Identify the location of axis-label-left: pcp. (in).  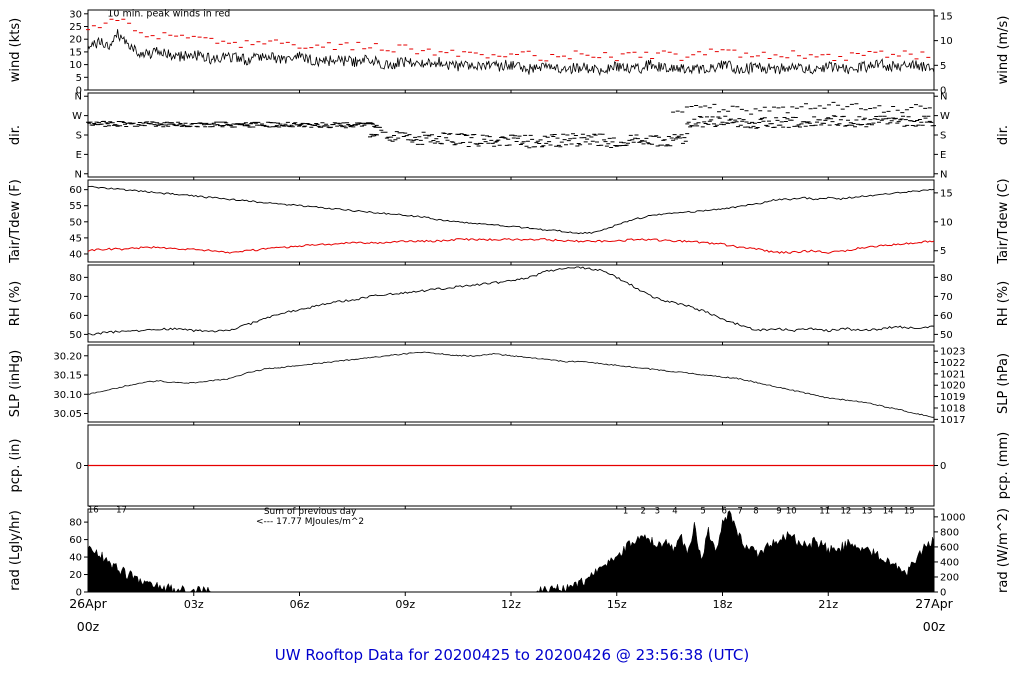
(15, 466).